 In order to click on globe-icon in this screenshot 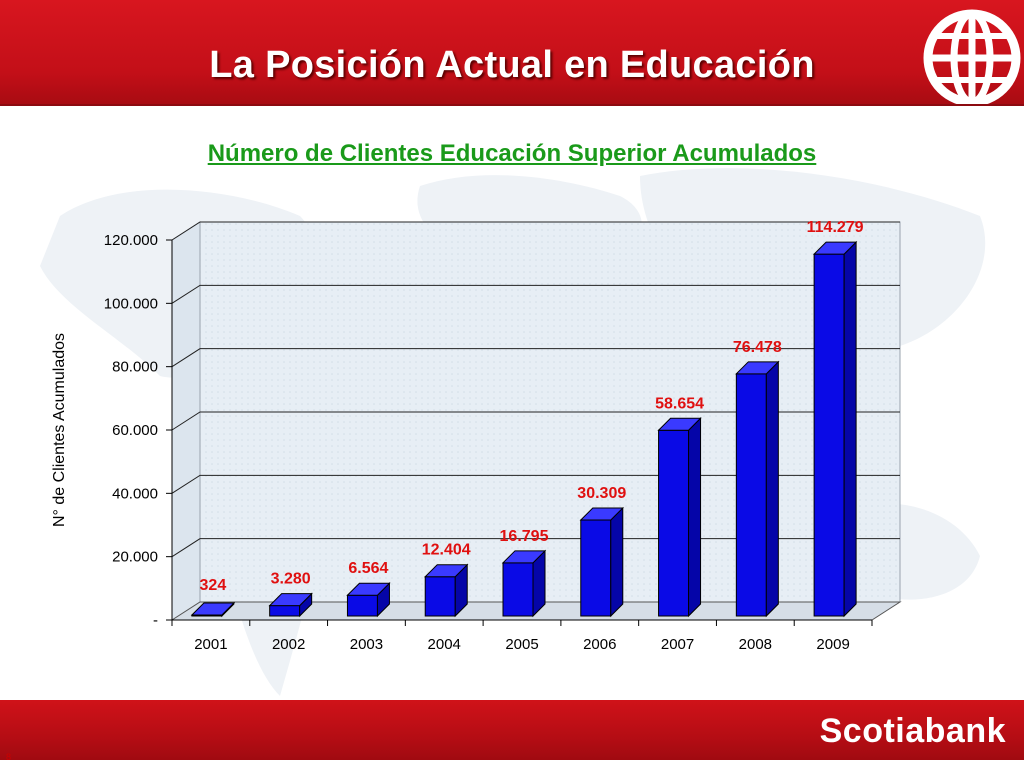, I will do `click(972, 56)`.